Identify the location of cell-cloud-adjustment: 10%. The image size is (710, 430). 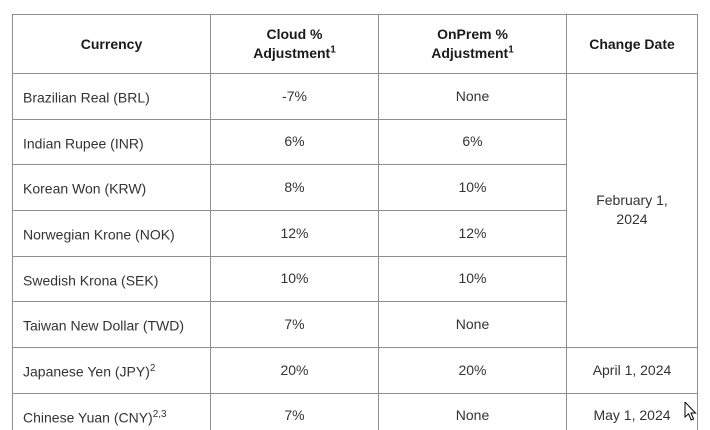
(294, 279).